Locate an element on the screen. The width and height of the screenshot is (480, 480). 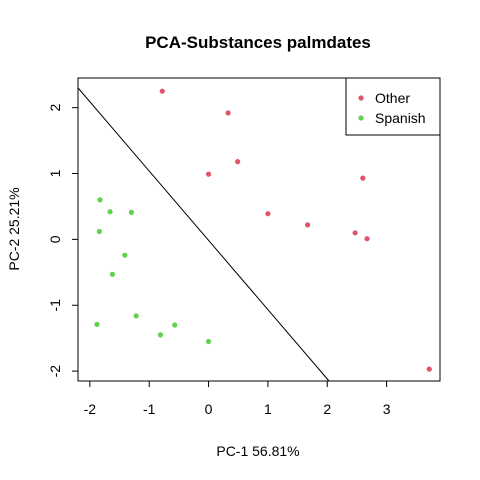
legend-label-spanish: Spanish is located at coordinates (400, 118).